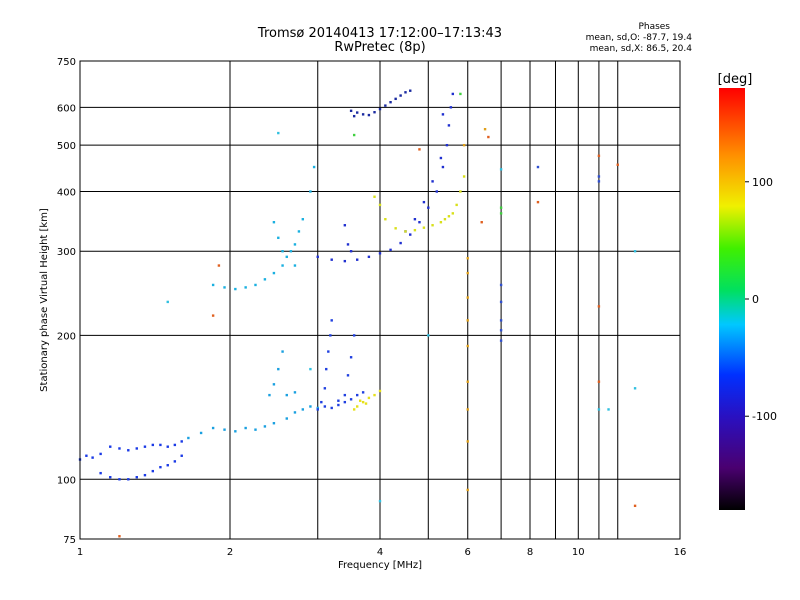 The width and height of the screenshot is (800, 600). What do you see at coordinates (66, 480) in the screenshot?
I see `y-tick-label: 100` at bounding box center [66, 480].